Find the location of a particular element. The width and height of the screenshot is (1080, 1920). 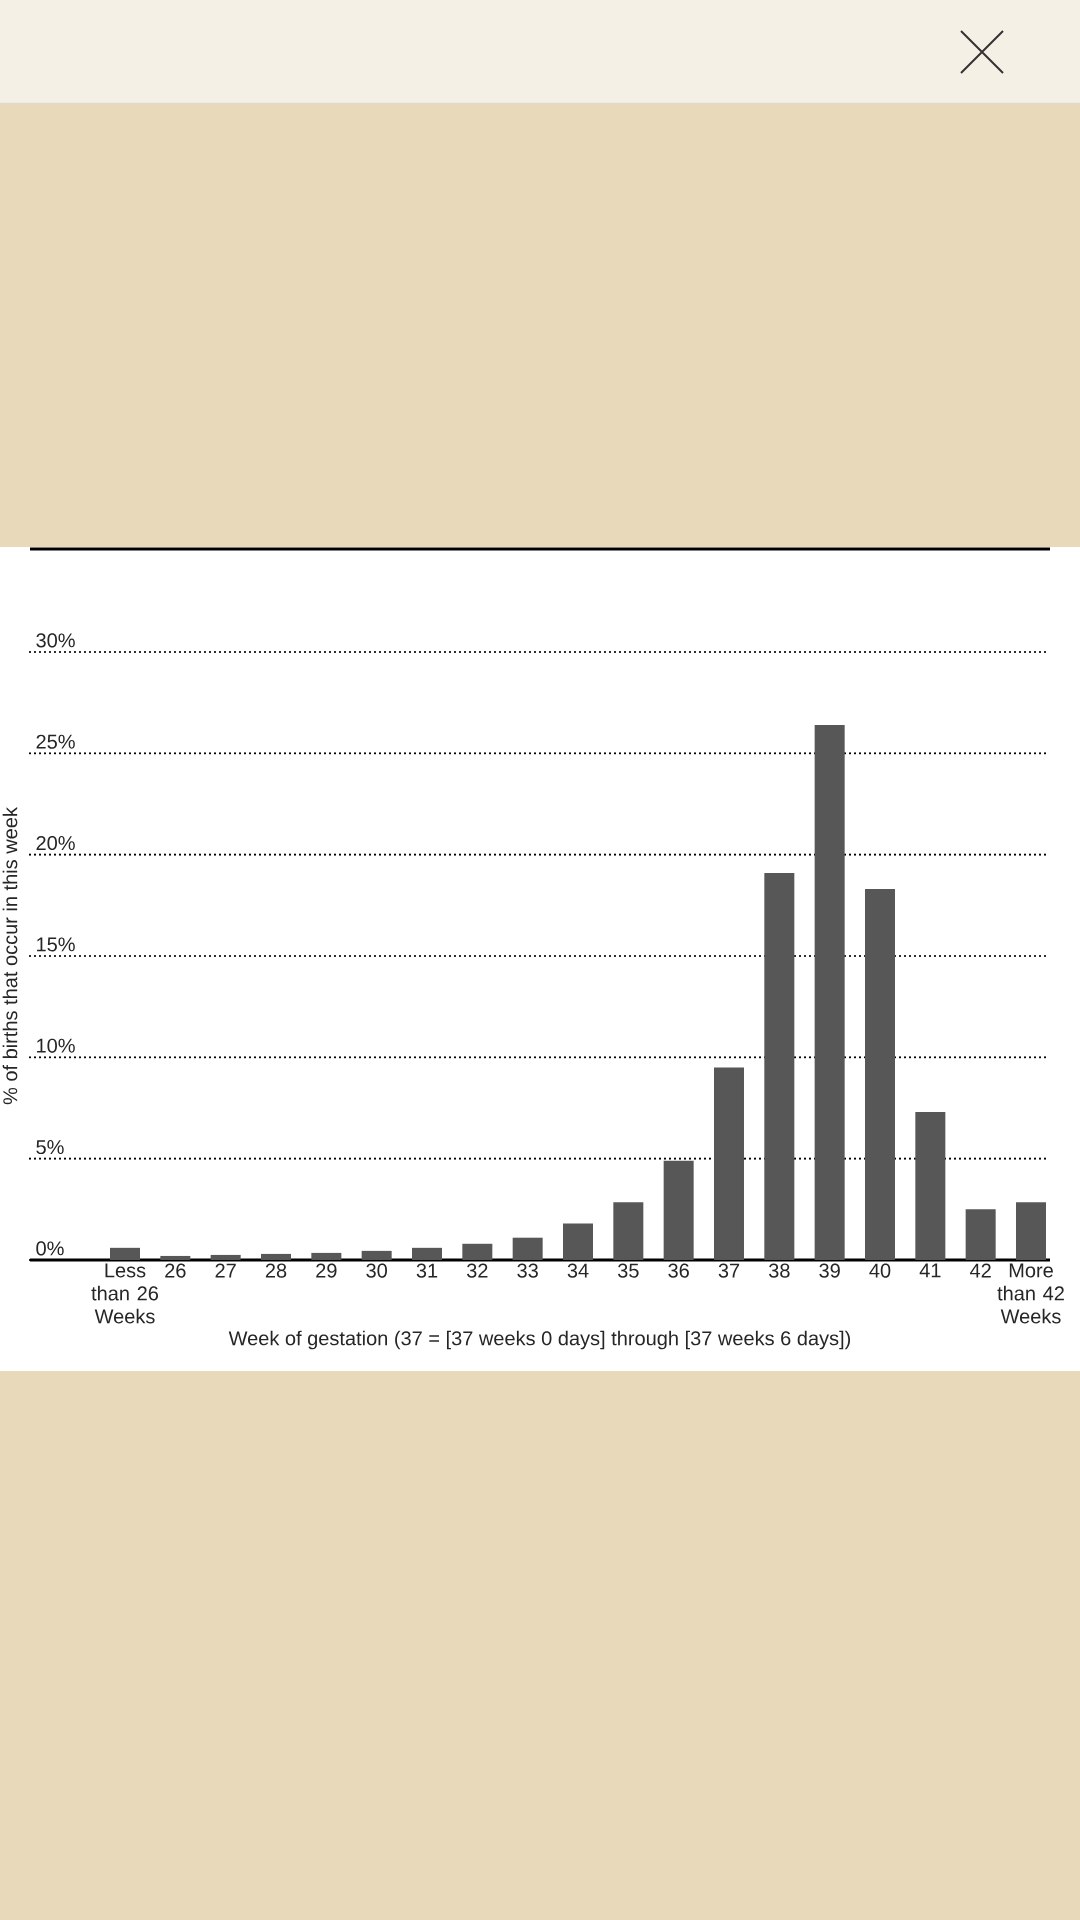

x-tick-label: 33 is located at coordinates (527, 1270).